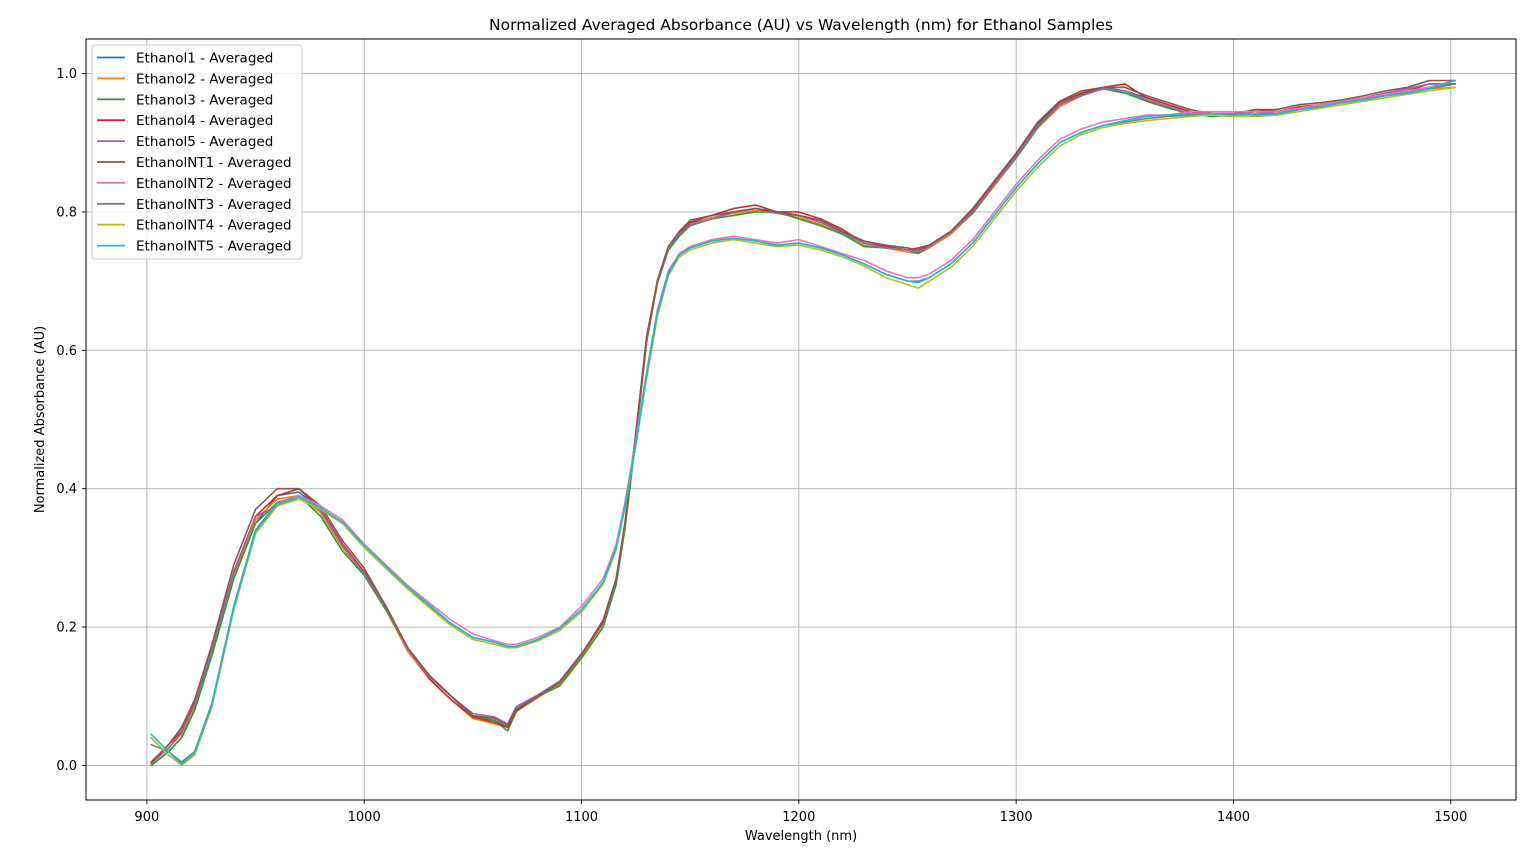 The height and width of the screenshot is (863, 1536). I want to click on x-tick-label: 900, so click(146, 817).